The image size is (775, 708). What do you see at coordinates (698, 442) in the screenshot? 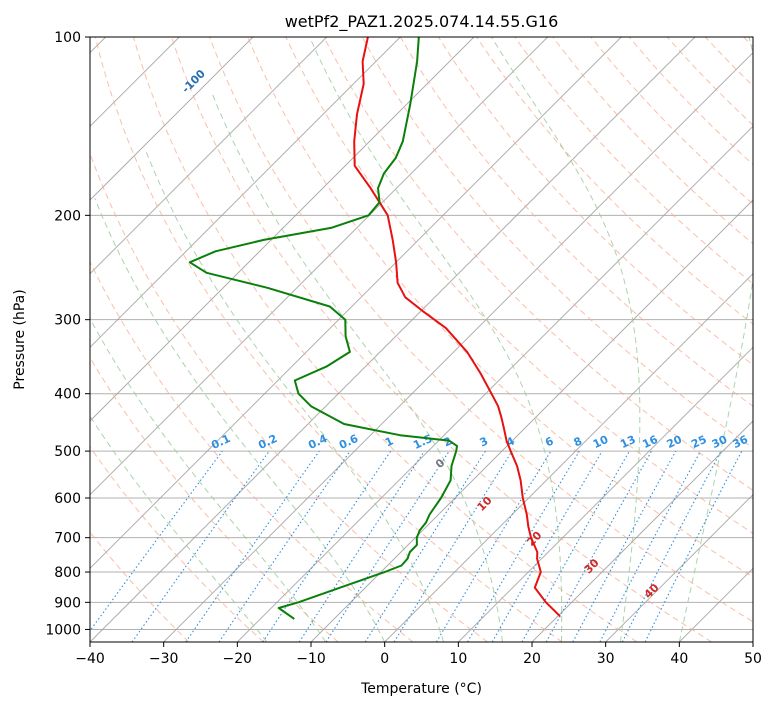
I see `mixing-ratio-label: 25` at bounding box center [698, 442].